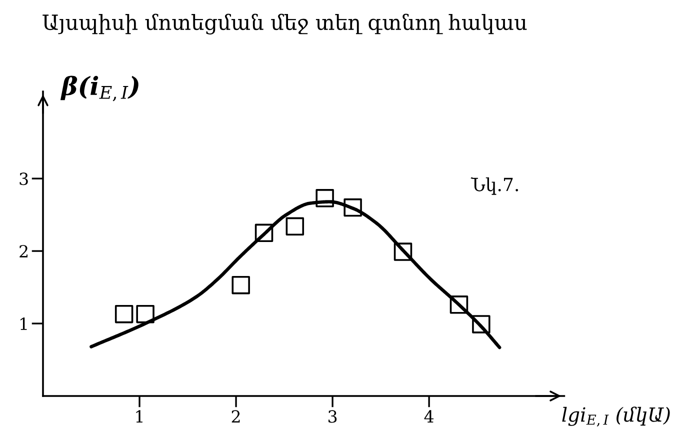 The height and width of the screenshot is (438, 676). Describe the element at coordinates (429, 416) in the screenshot. I see `x-tick-label: 4` at that location.